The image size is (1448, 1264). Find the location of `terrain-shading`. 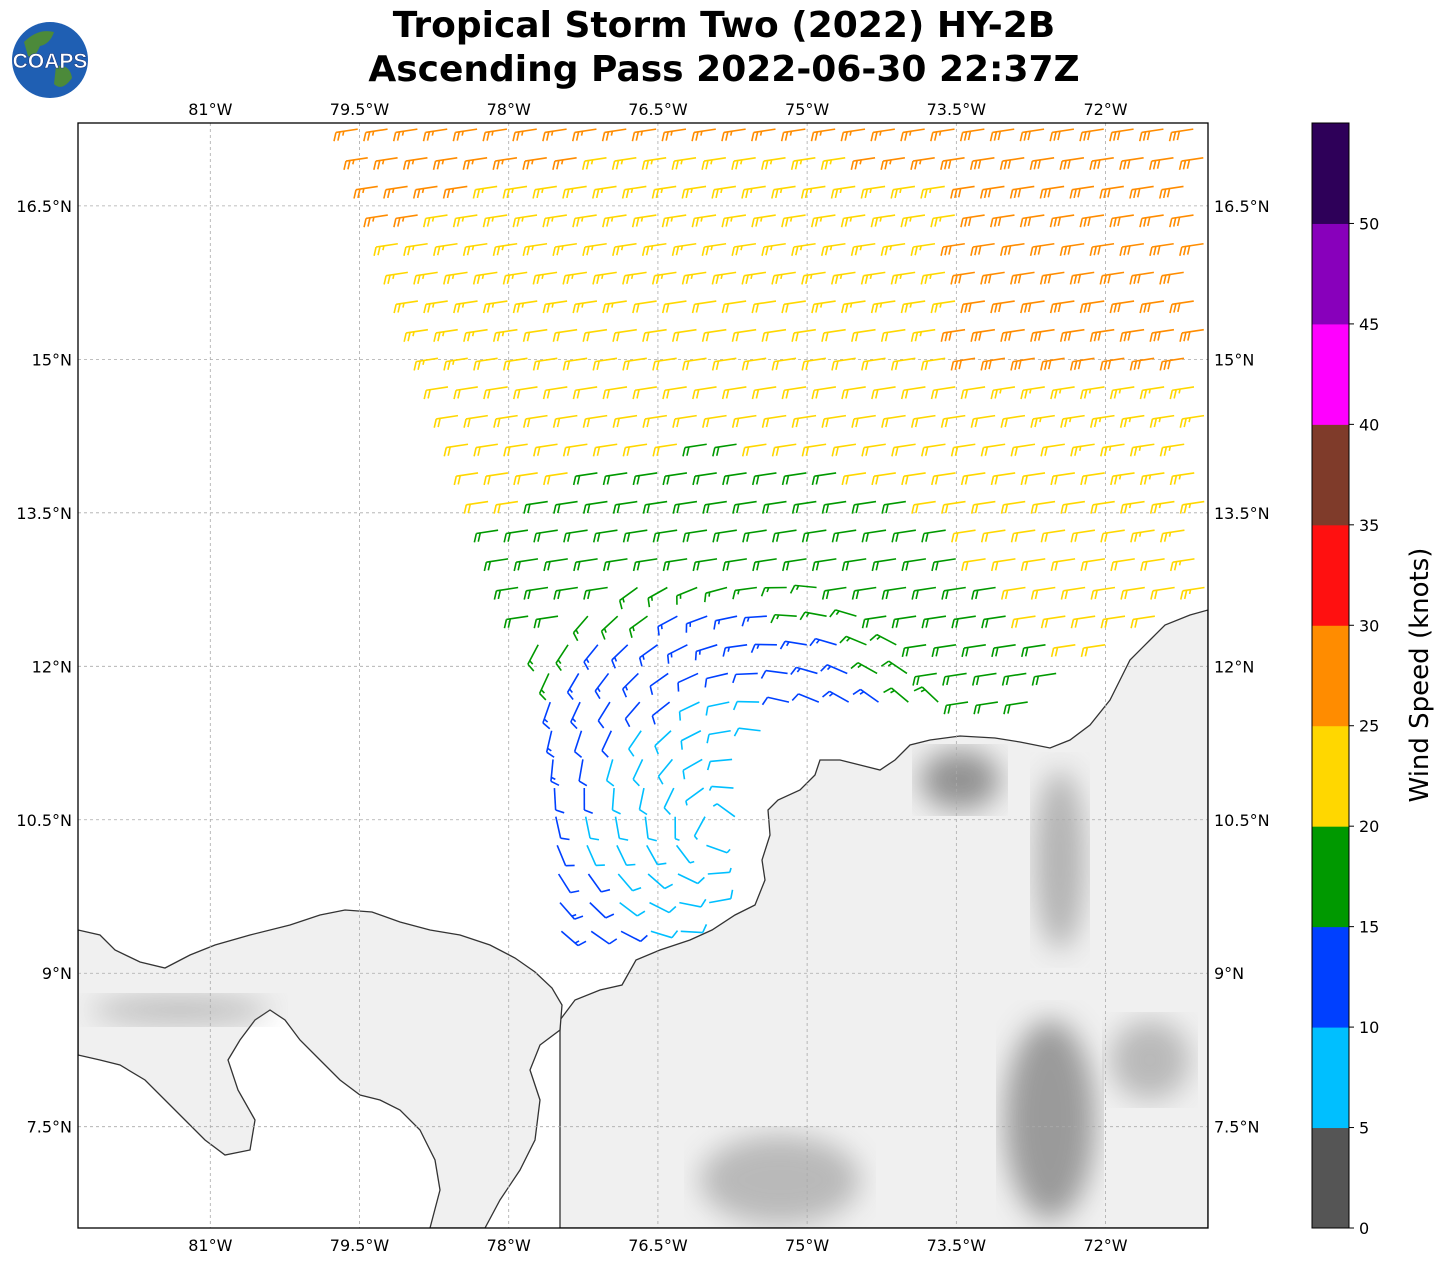

terrain-shading is located at coordinates (960, 780).